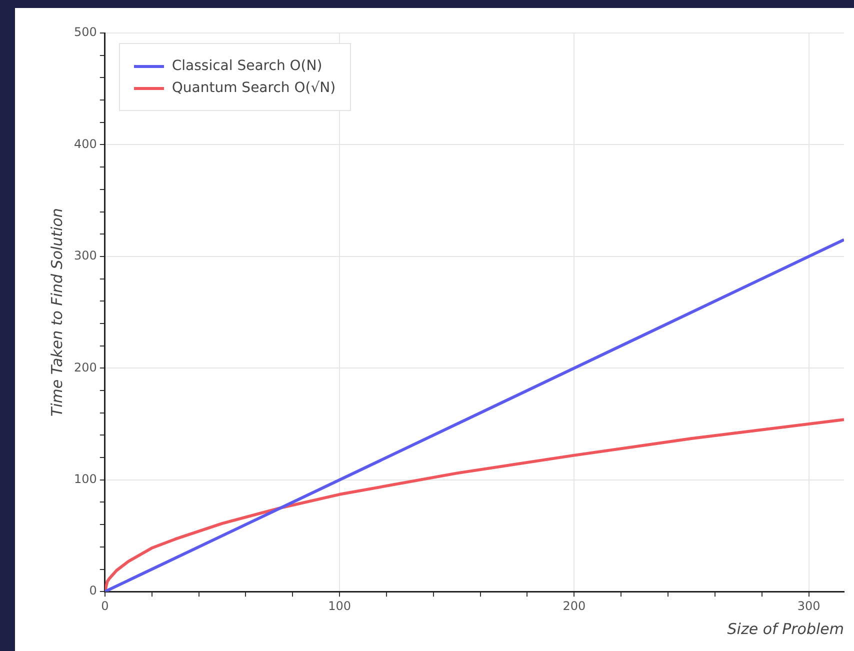 This screenshot has width=854, height=651. What do you see at coordinates (85, 479) in the screenshot?
I see `y-tick-label: 100` at bounding box center [85, 479].